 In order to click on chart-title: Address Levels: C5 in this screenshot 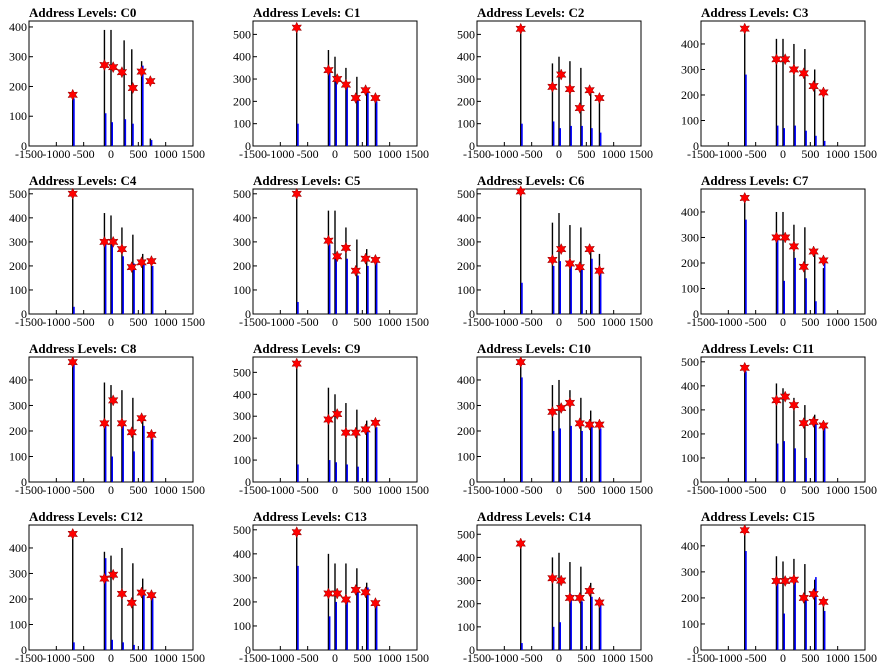, I will do `click(307, 180)`.